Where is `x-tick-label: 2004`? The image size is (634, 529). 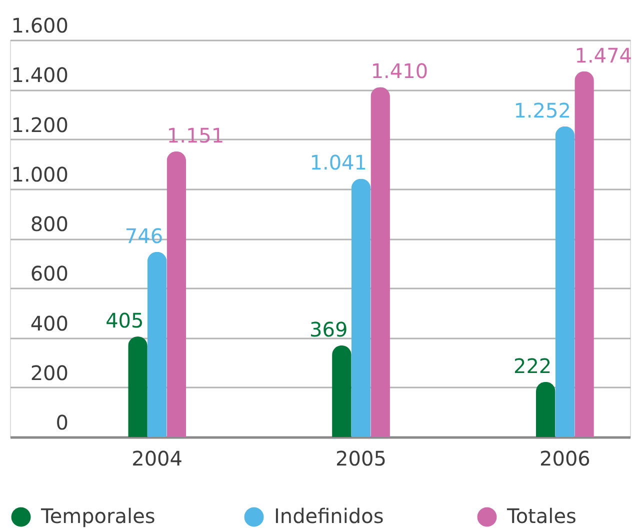 x-tick-label: 2004 is located at coordinates (157, 458).